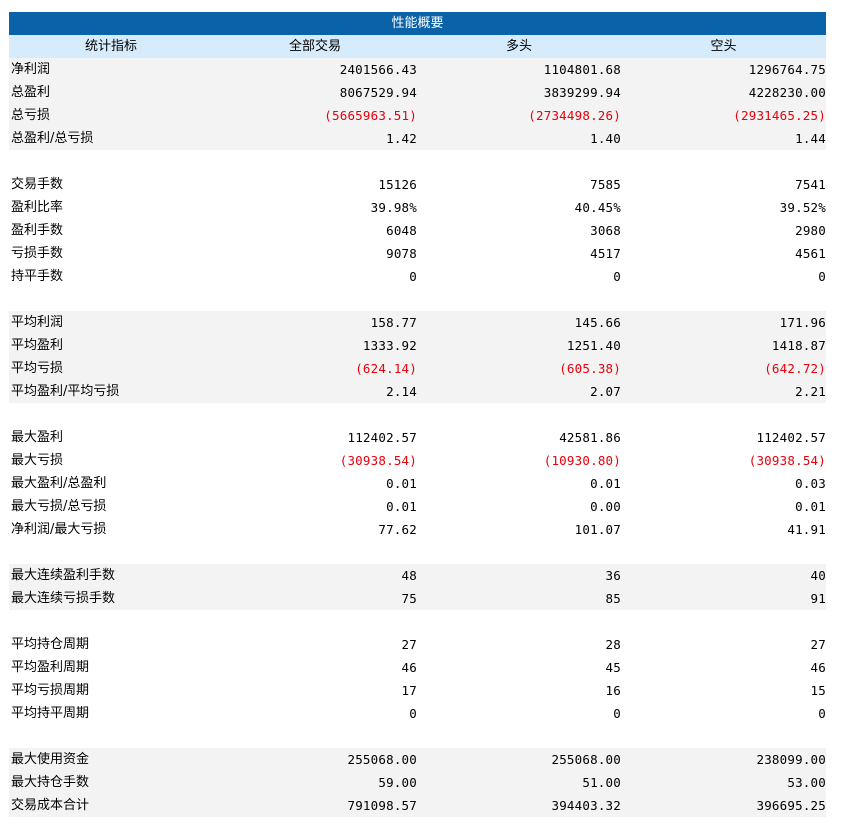 The width and height of the screenshot is (861, 836). Describe the element at coordinates (59, 483) in the screenshot. I see `metric-label: 最大盈利/总盈利` at that location.